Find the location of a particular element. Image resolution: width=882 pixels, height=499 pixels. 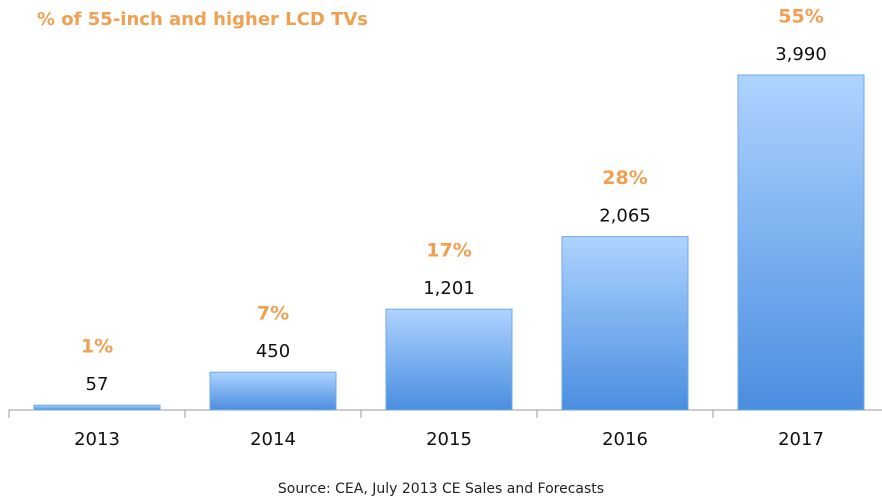

share-title: % of 55-inch and higher LCD TVs is located at coordinates (202, 19).